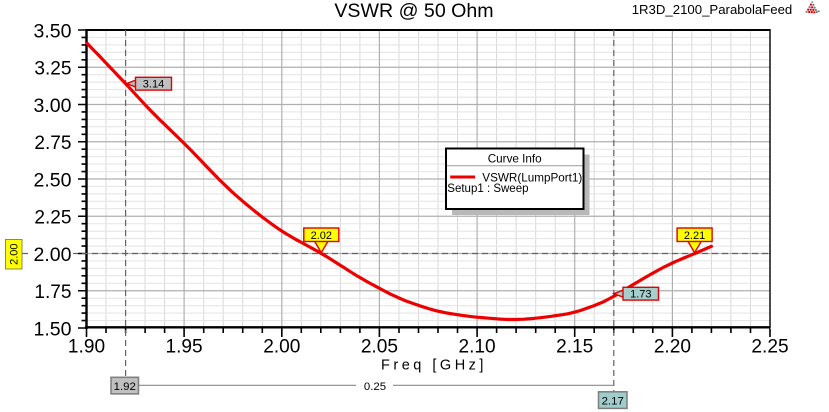 The height and width of the screenshot is (412, 829). What do you see at coordinates (86, 347) in the screenshot?
I see `svg-text: 1.90` at bounding box center [86, 347].